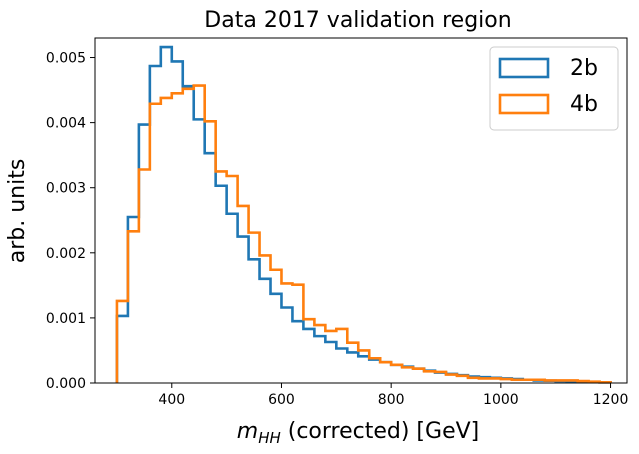 This screenshot has width=639, height=454. What do you see at coordinates (17, 211) in the screenshot?
I see `y-axis-label: arb. units` at bounding box center [17, 211].